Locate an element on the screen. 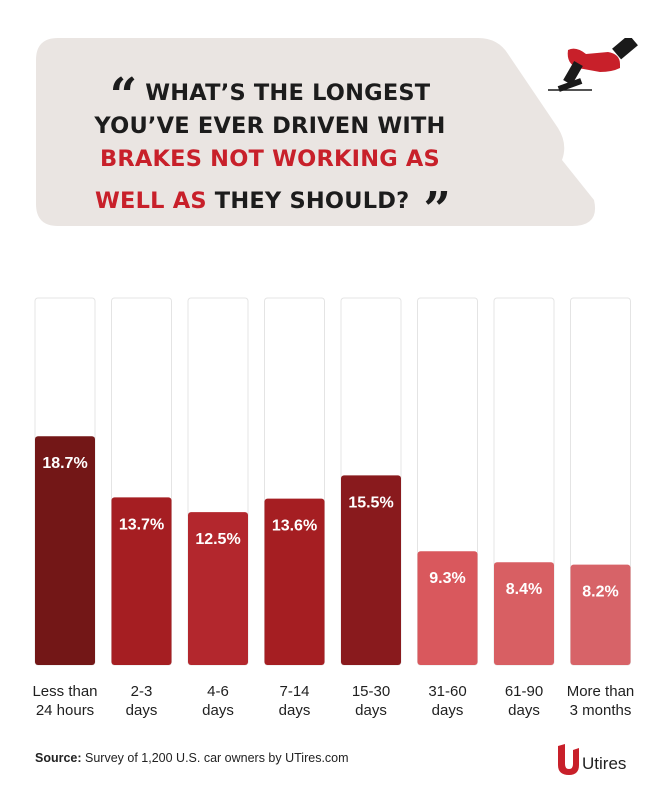  question-highlight: BRAKES NOT WORKING AS WELL AS is located at coordinates (267, 180).